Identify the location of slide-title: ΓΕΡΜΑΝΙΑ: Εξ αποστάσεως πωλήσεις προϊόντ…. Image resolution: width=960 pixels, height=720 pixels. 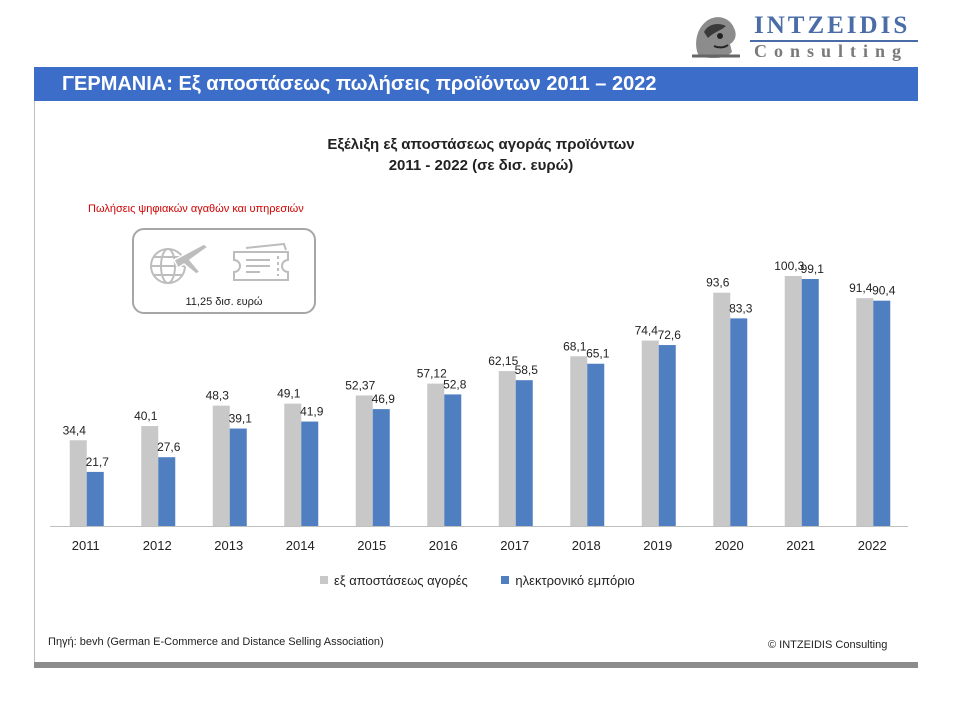
(359, 84).